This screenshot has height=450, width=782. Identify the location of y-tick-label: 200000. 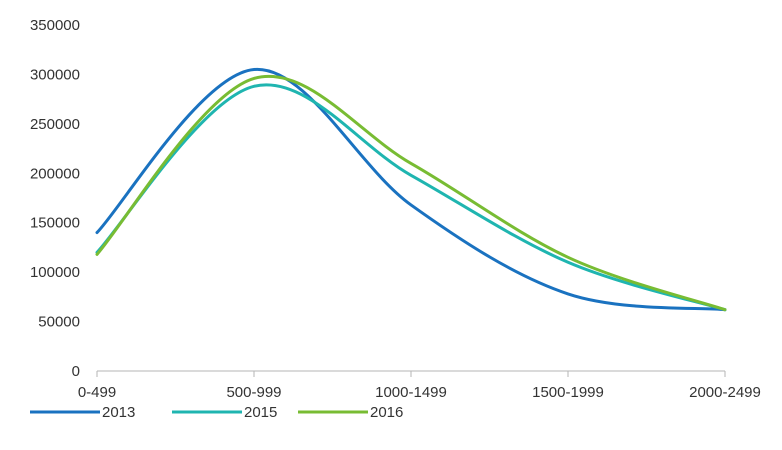
(55, 173).